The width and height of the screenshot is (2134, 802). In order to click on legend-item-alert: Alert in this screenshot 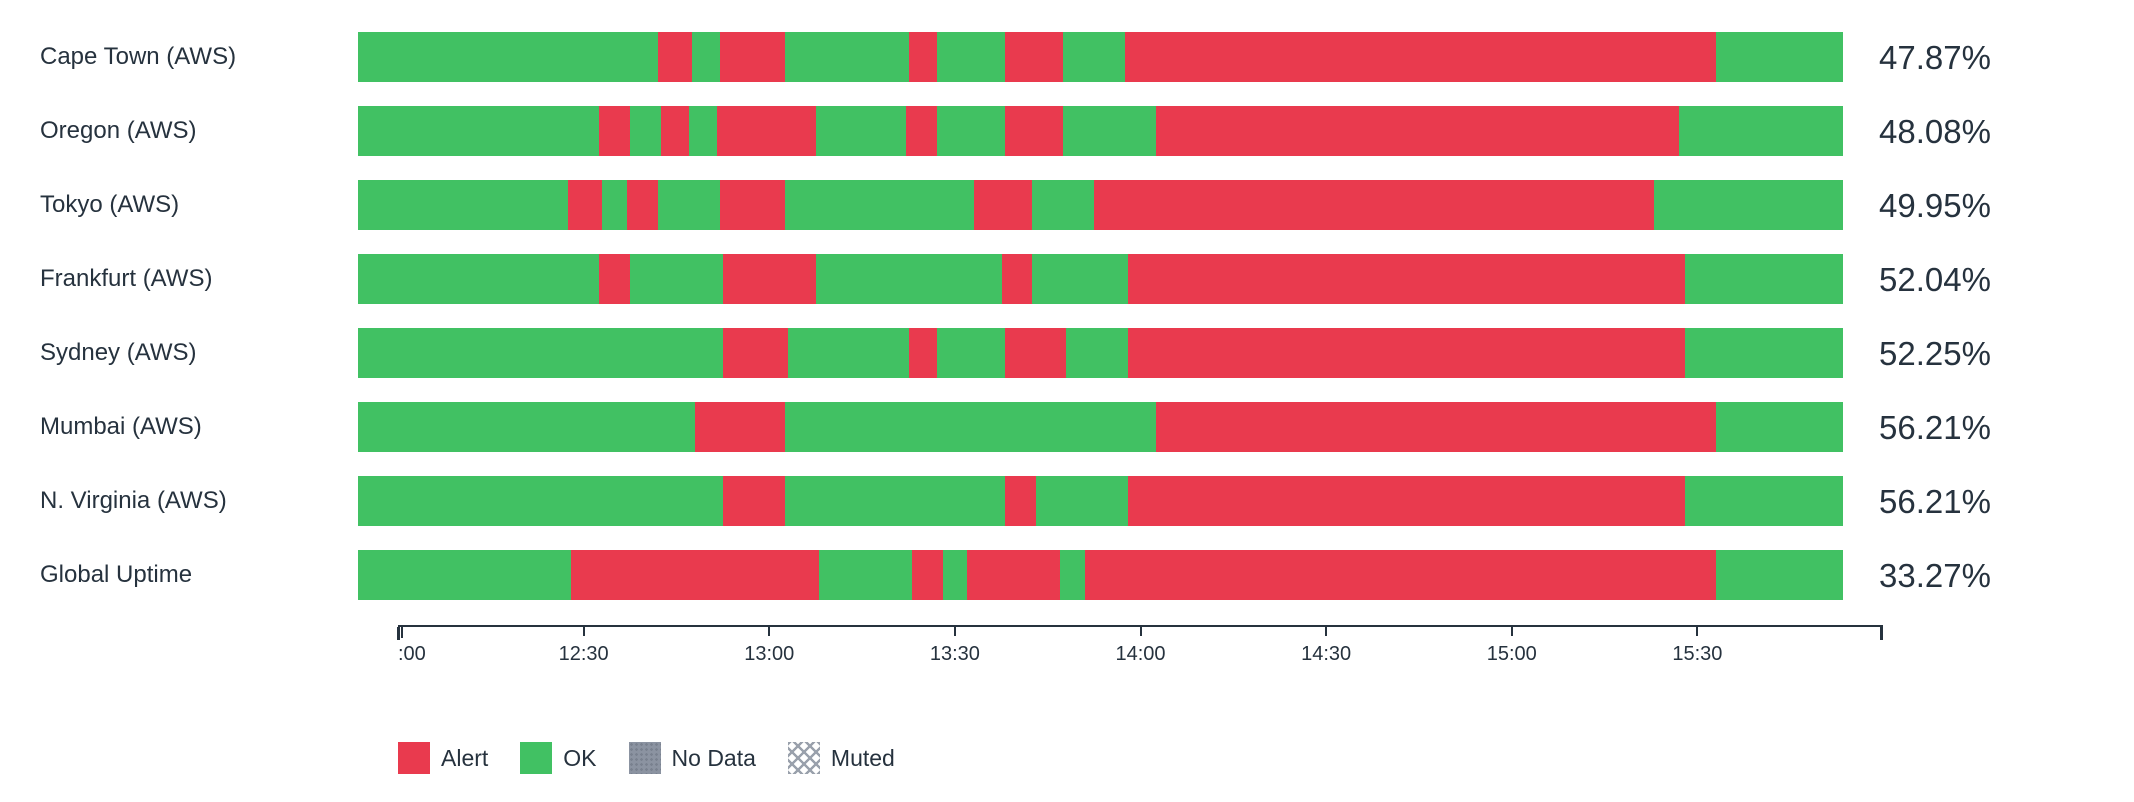, I will do `click(443, 758)`.